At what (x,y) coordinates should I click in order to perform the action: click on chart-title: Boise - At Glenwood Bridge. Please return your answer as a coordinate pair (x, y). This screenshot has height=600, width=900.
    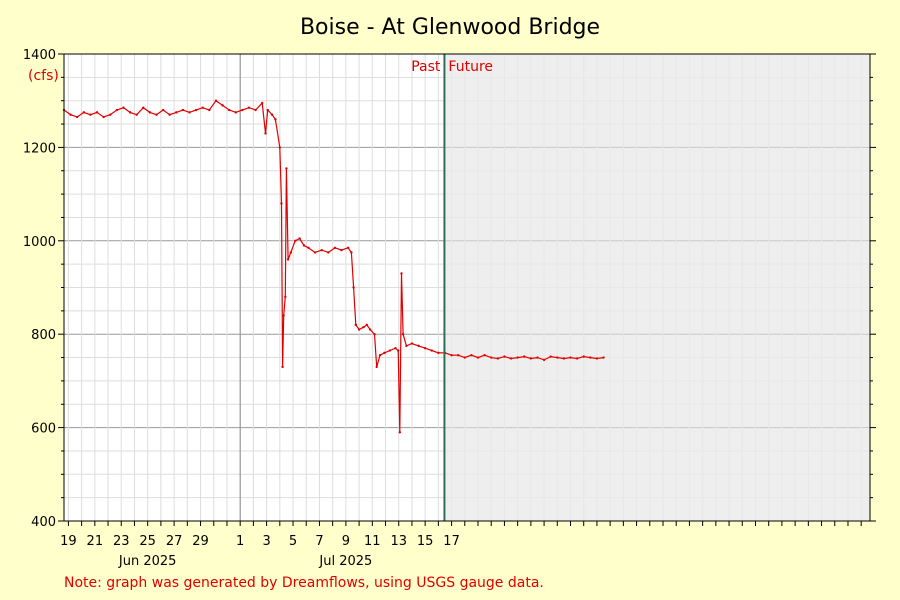
    Looking at the image, I should click on (450, 27).